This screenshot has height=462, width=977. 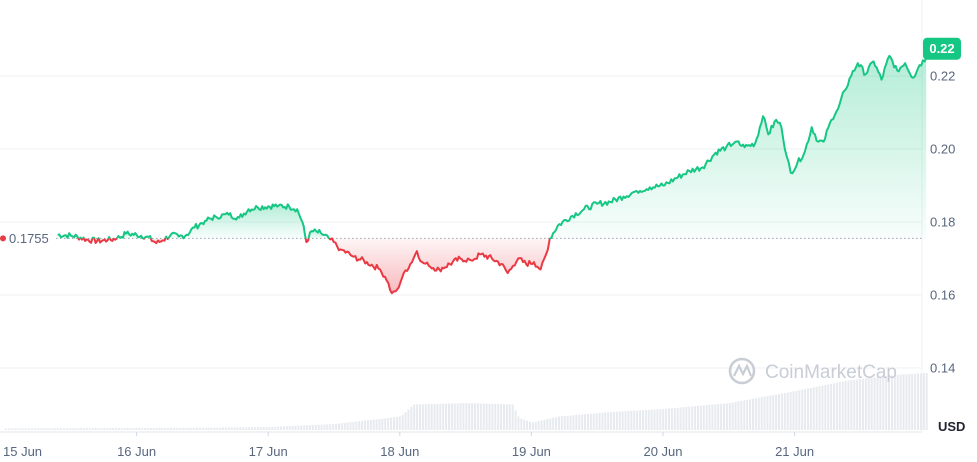 What do you see at coordinates (466, 401) in the screenshot?
I see `volume-bars` at bounding box center [466, 401].